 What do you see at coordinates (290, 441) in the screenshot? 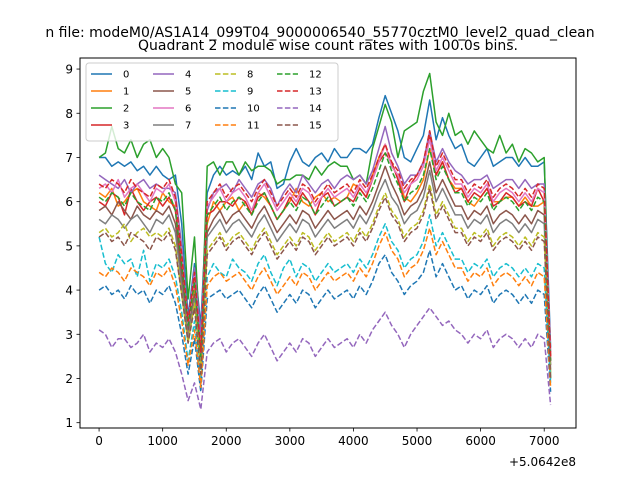
I see `x-tick-label: 3000` at bounding box center [290, 441].